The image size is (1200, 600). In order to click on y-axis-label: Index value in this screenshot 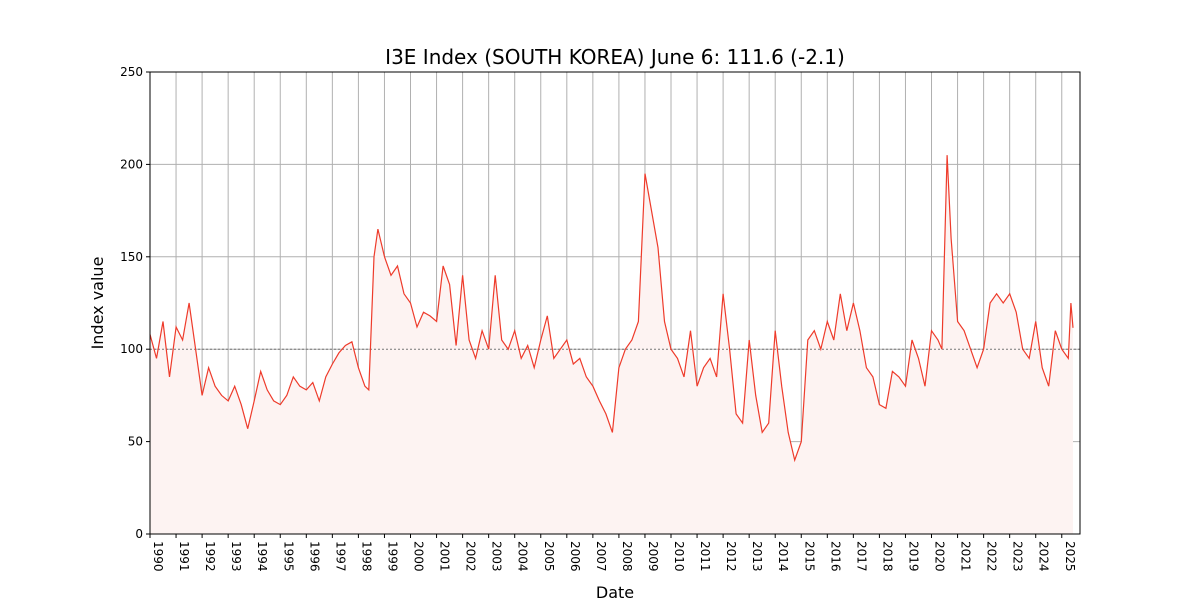, I will do `click(97, 303)`.